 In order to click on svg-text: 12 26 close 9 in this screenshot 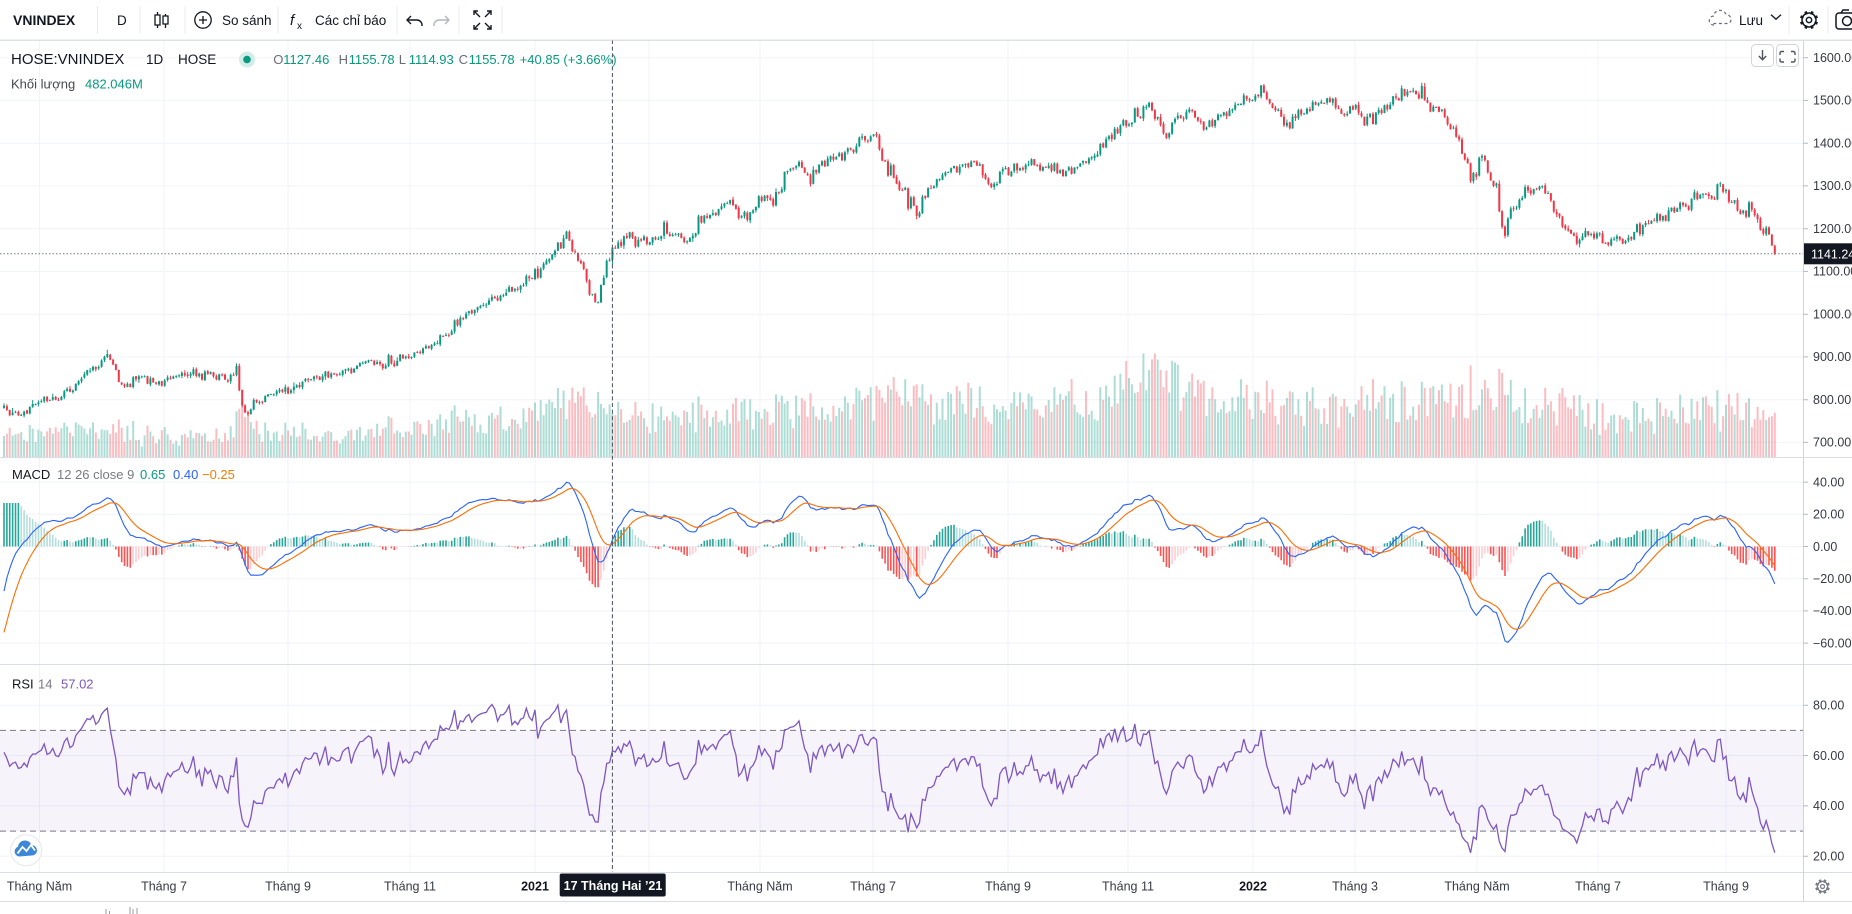, I will do `click(95, 474)`.